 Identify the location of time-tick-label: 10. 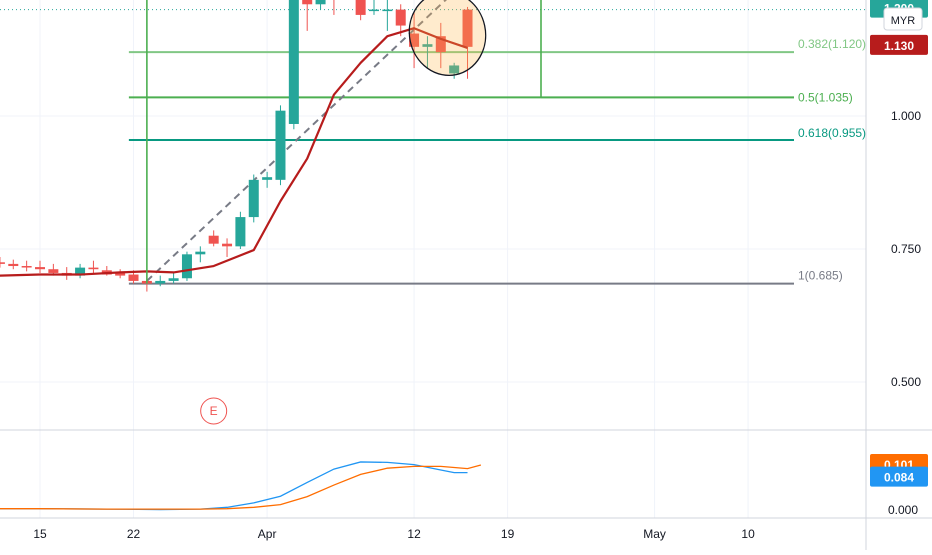
(748, 534).